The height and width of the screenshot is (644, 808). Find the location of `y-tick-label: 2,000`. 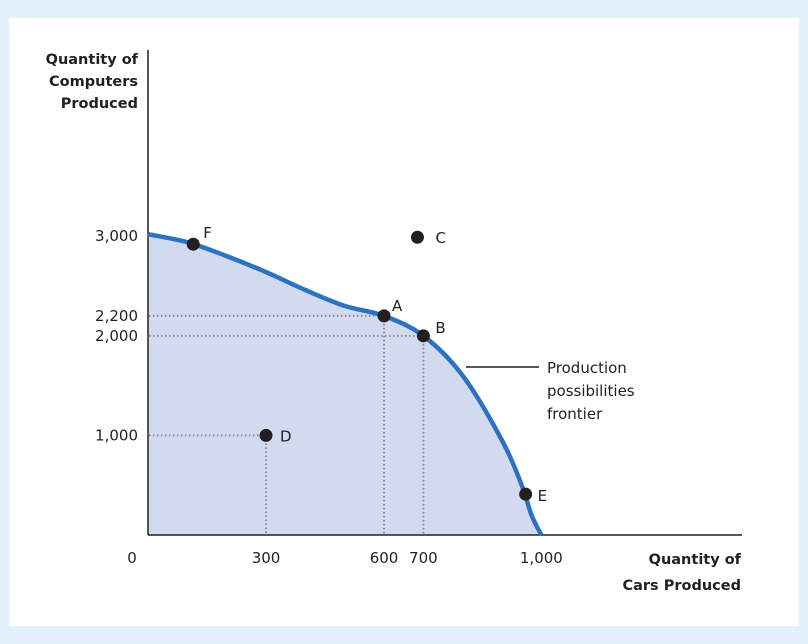

y-tick-label: 2,000 is located at coordinates (116, 336).